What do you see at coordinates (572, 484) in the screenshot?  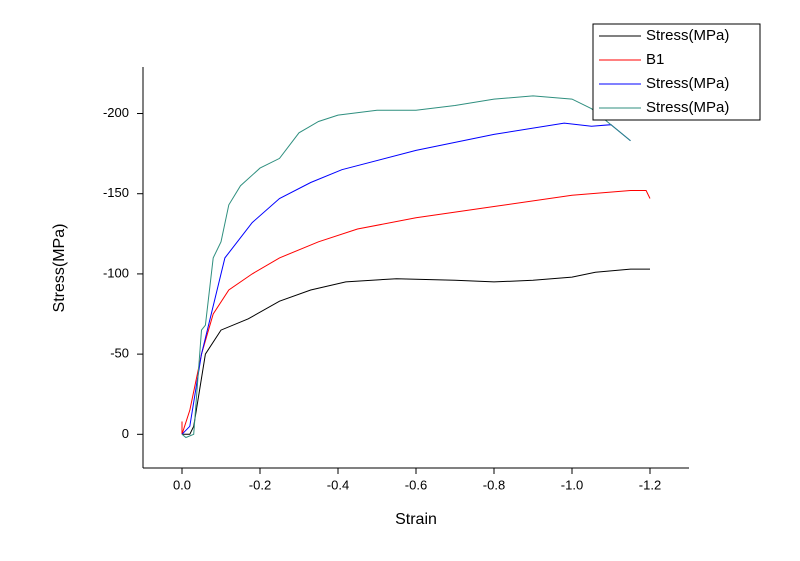 I see `x-tick-label: -1.0` at bounding box center [572, 484].